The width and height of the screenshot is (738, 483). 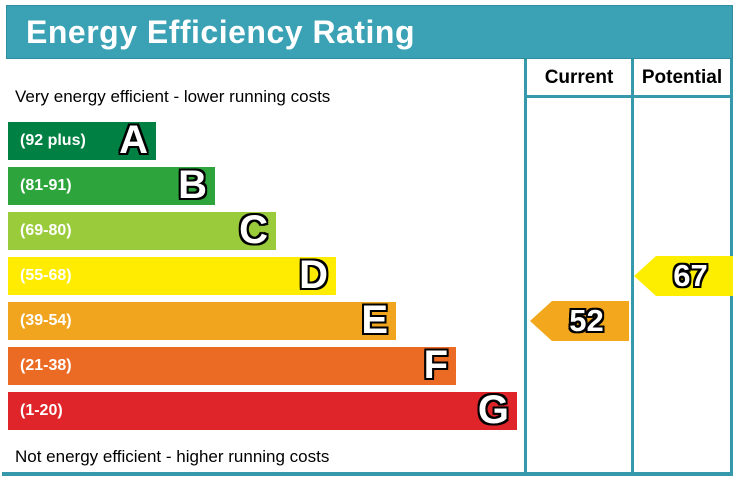 I want to click on band-d-range-label: (55-68), so click(x=46, y=275).